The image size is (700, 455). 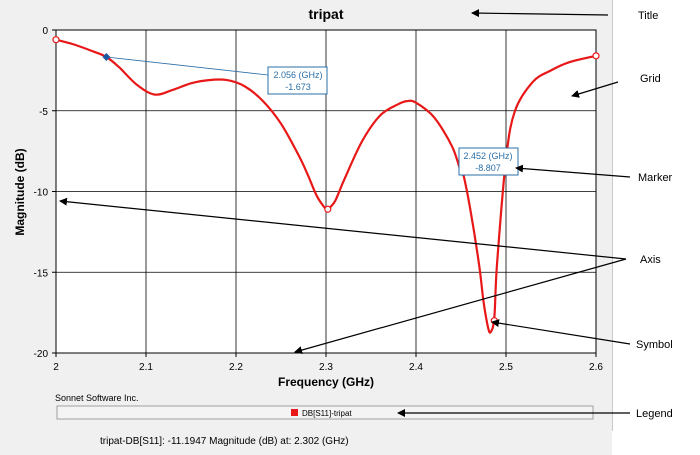 What do you see at coordinates (56, 367) in the screenshot?
I see `x-tick-label: 2` at bounding box center [56, 367].